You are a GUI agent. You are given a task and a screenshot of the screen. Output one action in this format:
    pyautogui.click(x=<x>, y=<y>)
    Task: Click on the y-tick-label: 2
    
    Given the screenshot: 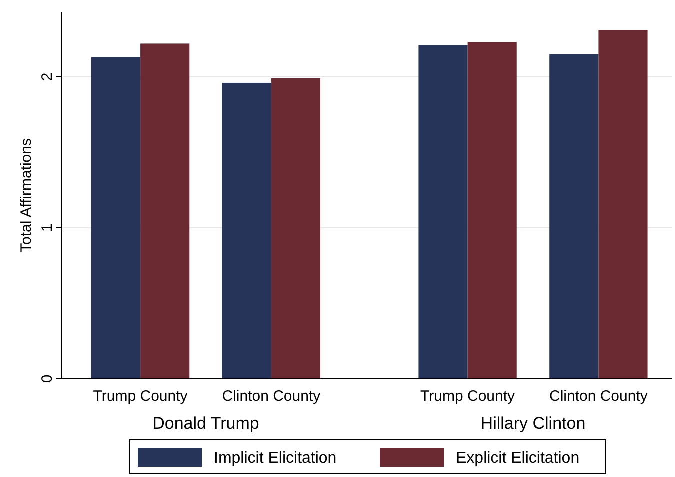 What is the action you would take?
    pyautogui.click(x=47, y=77)
    